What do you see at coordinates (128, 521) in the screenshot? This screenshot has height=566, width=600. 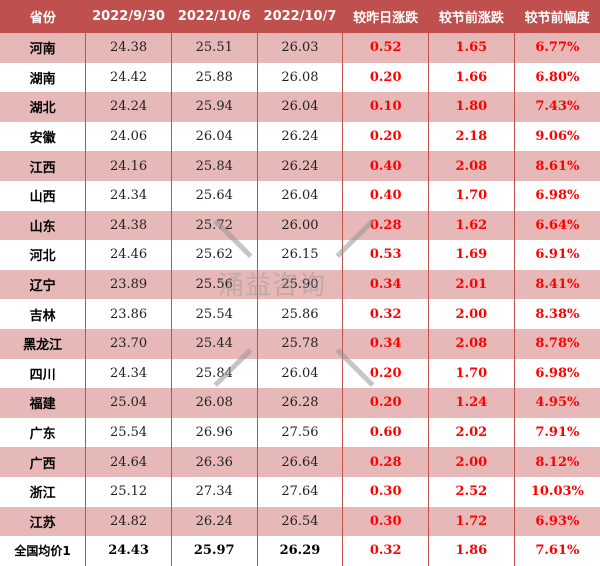 I see `value-cell: 24.82` at bounding box center [128, 521].